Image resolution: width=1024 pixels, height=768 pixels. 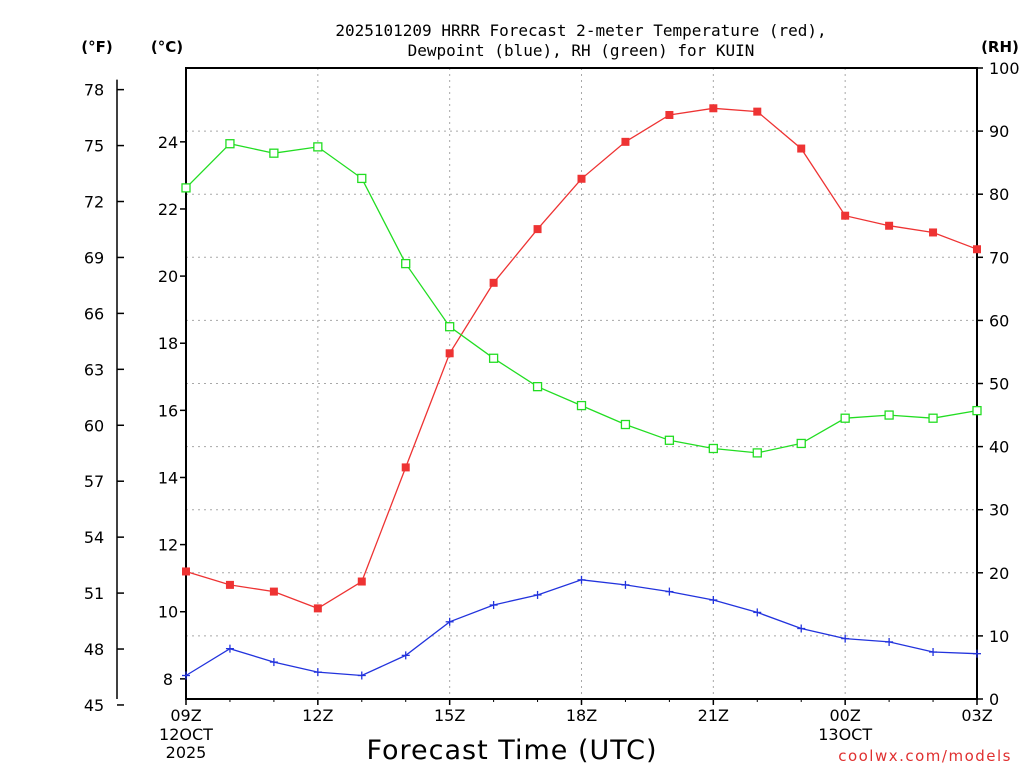 I want to click on rh-tick-label: 0, so click(x=994, y=699).